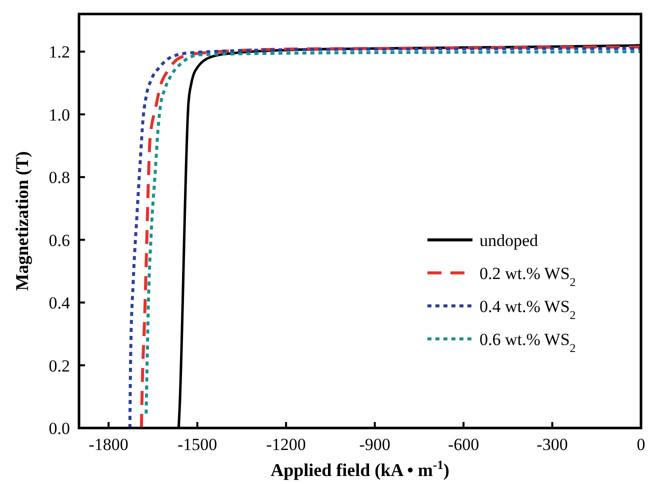 The height and width of the screenshot is (484, 659). What do you see at coordinates (552, 444) in the screenshot?
I see `x-tick-label: -300` at bounding box center [552, 444].